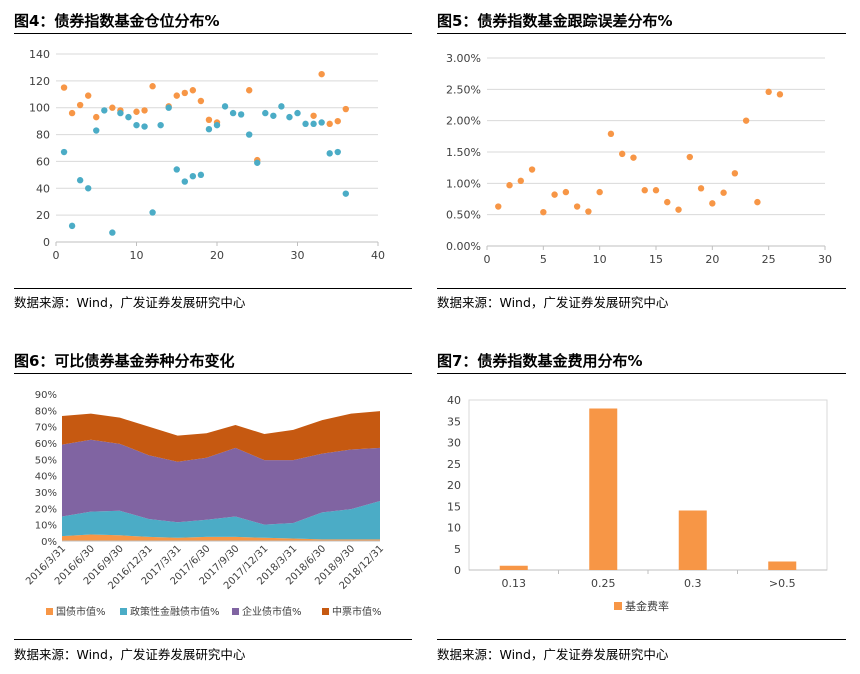 The image size is (860, 674). I want to click on fig7-source: 数据来源：Wind，广发证券发展研究中心, so click(553, 654).